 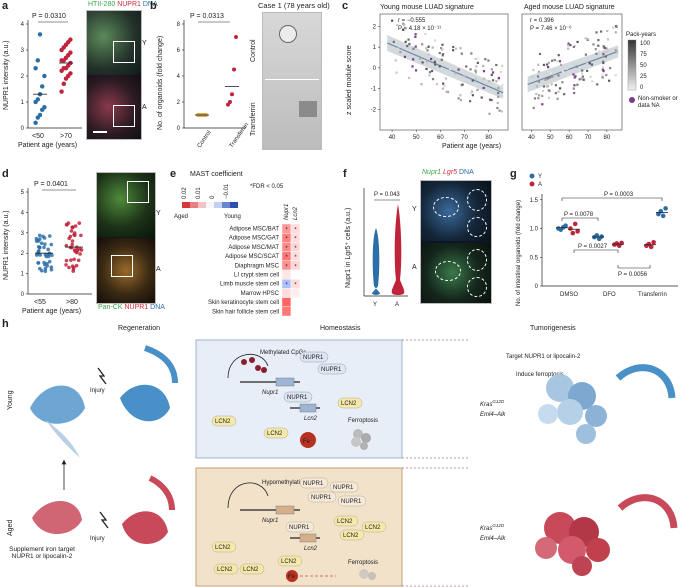 I want to click on scale-tick: −0.01, so click(x=227, y=191).